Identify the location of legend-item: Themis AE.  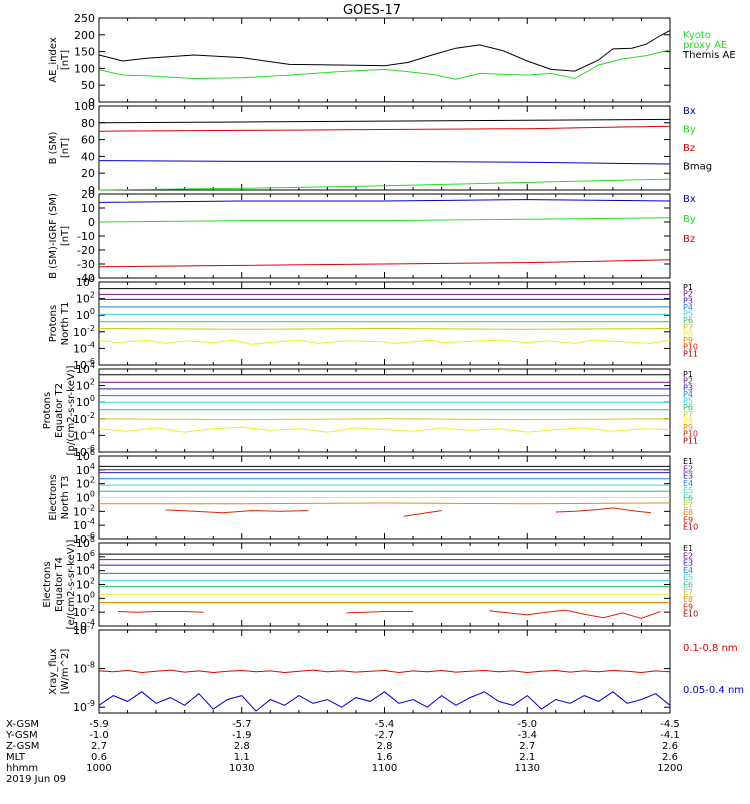
(709, 55).